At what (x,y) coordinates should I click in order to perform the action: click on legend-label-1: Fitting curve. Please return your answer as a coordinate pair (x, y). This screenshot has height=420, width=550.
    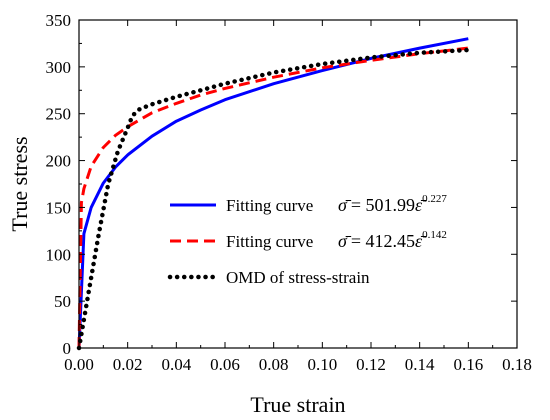
    Looking at the image, I should click on (269, 205).